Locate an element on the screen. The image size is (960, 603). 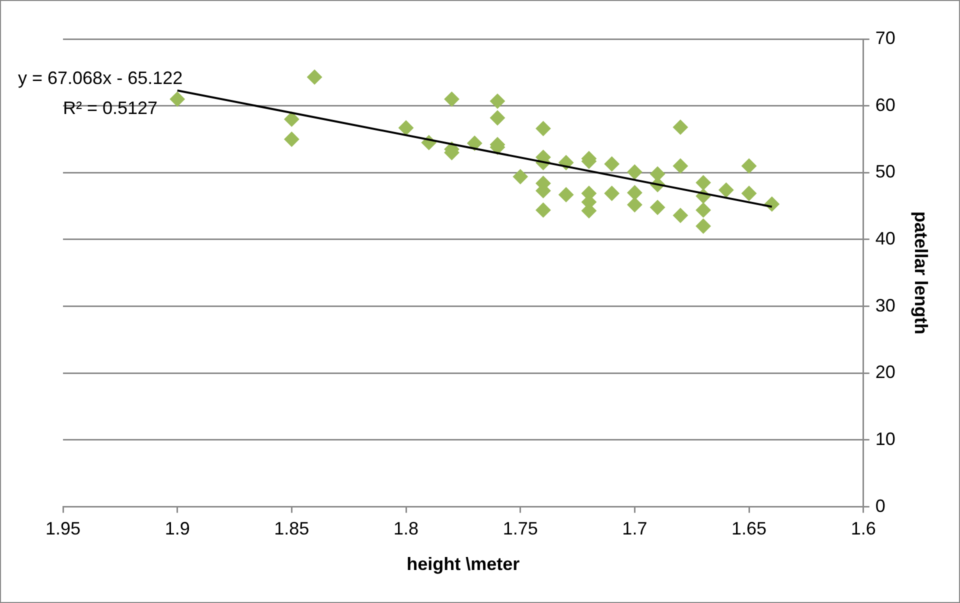
x-axis-title: height \meter is located at coordinates (463, 564).